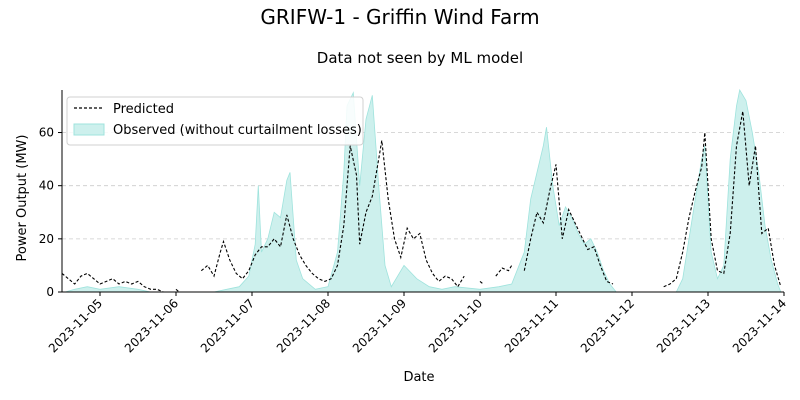  What do you see at coordinates (50, 292) in the screenshot?
I see `y-tick-label: 0` at bounding box center [50, 292].